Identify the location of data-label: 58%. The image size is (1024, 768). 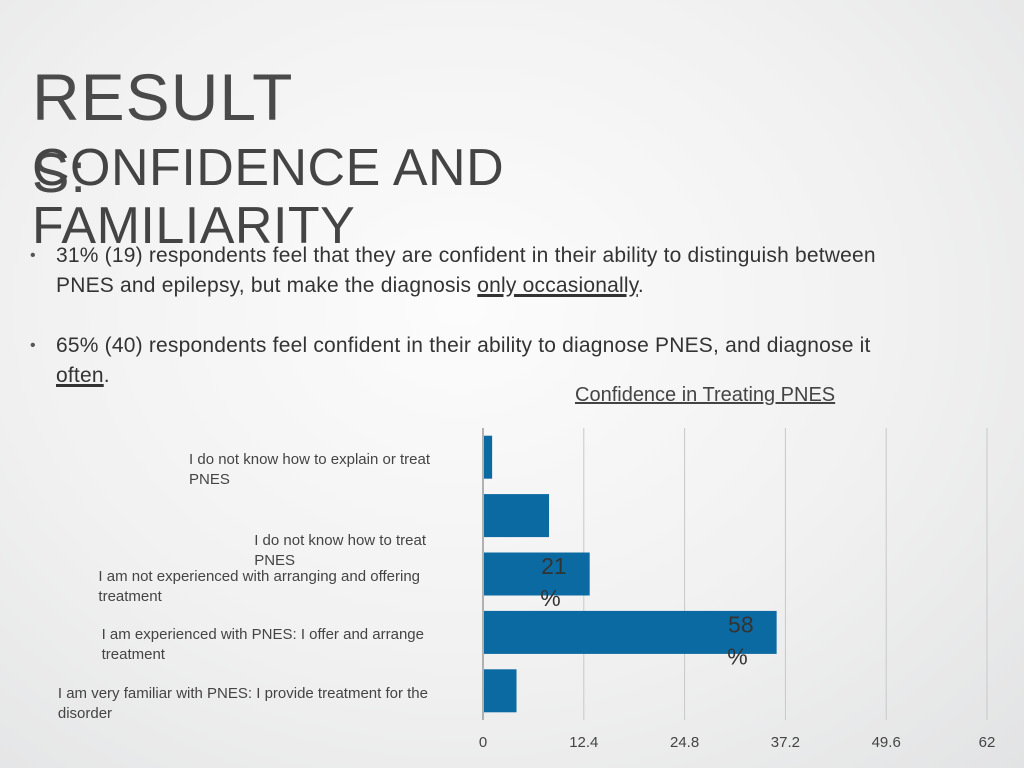
(740, 640).